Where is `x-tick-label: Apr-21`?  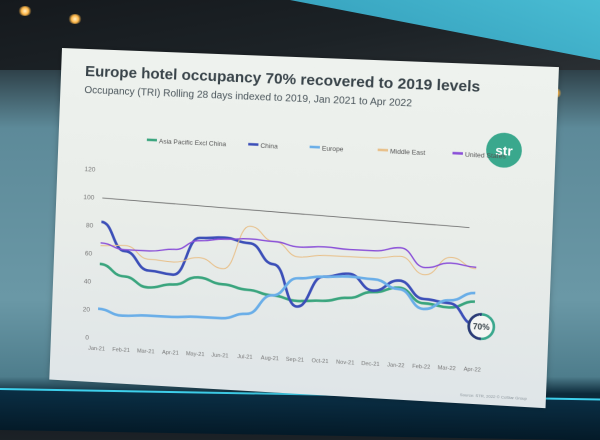
x-tick-label: Apr-21 is located at coordinates (170, 353).